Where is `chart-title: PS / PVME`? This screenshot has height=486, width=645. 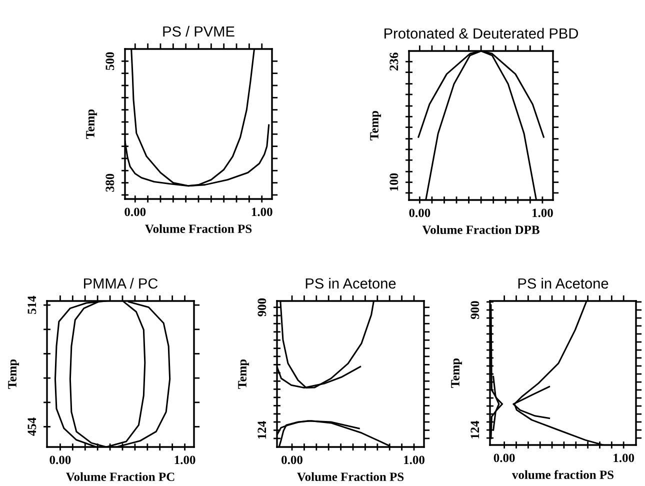
chart-title: PS / PVME is located at coordinates (198, 31).